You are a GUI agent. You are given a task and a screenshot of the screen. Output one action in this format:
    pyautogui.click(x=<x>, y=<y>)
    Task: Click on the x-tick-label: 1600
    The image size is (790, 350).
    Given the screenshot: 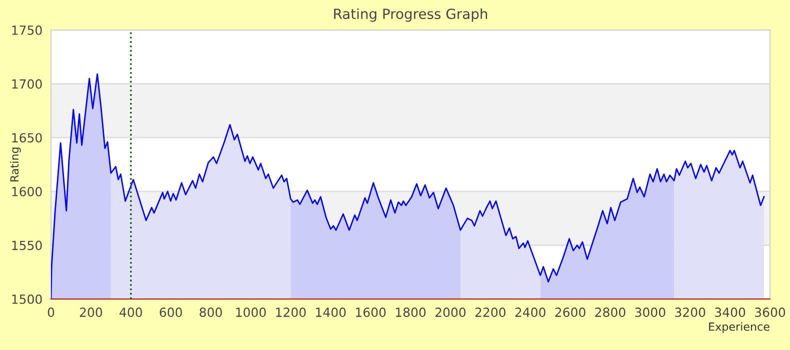 What is the action you would take?
    pyautogui.click(x=371, y=313)
    